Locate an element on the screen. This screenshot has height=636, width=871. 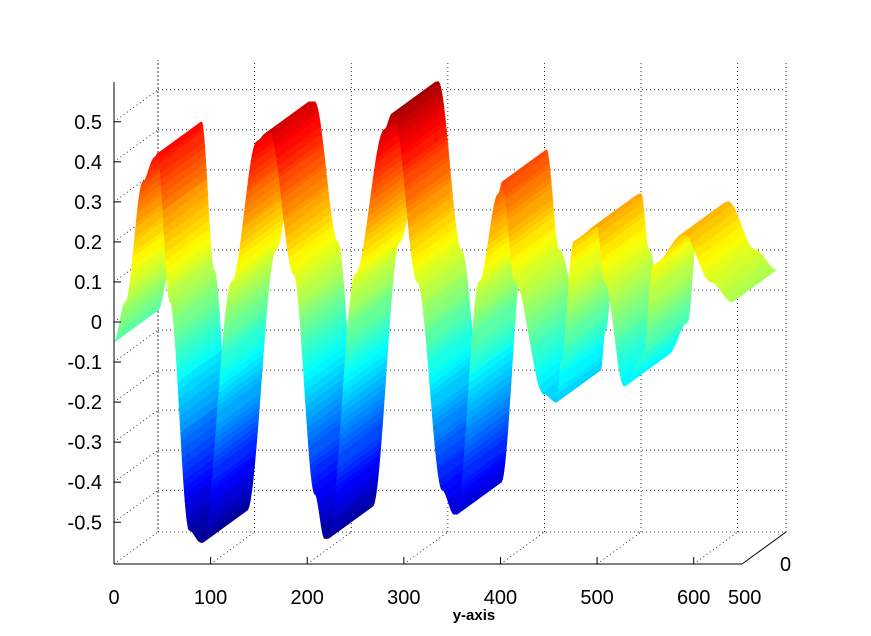
z-tick-label: 0.2 is located at coordinates (88, 243).